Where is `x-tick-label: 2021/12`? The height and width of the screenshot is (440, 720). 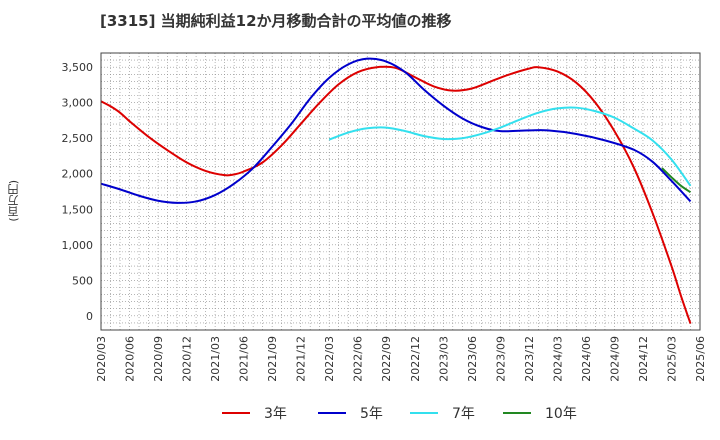
x-tick-label: 2021/12 is located at coordinates (301, 359).